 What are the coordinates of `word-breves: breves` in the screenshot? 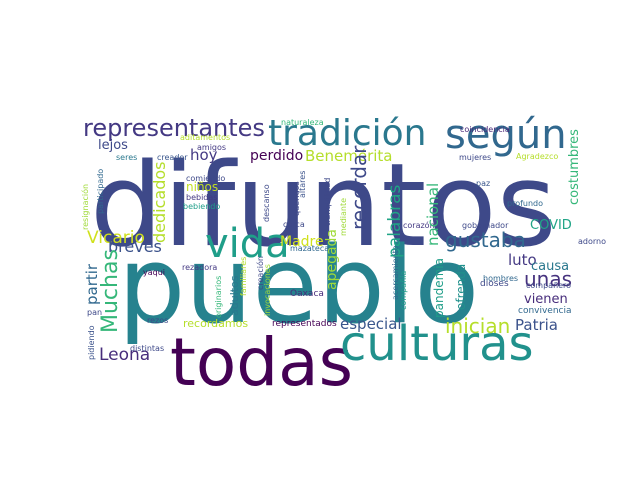 It's located at (135, 246).